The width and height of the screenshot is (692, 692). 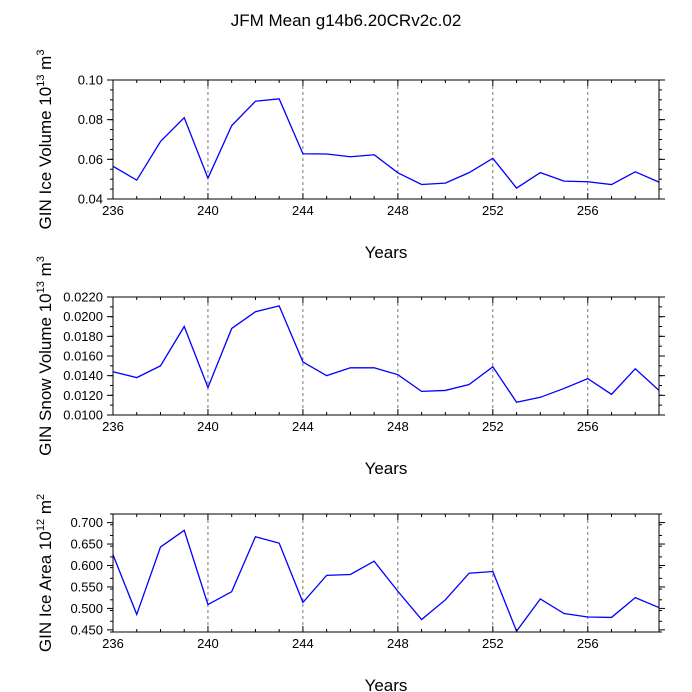 What do you see at coordinates (41, 53) in the screenshot?
I see `ice-volume-y-axis-title-exponent: 3` at bounding box center [41, 53].